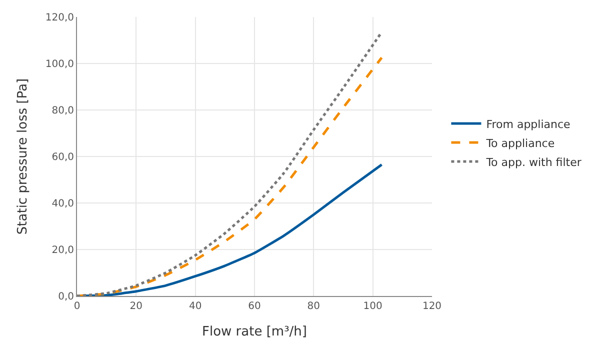  What do you see at coordinates (533, 162) in the screenshot?
I see `legend-label: To app. with filter` at bounding box center [533, 162].